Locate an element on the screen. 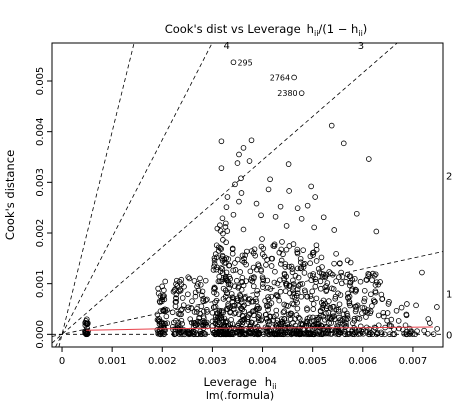 Image resolution: width=474 pixels, height=401 pixels. smooth-line-group is located at coordinates (260, 328).